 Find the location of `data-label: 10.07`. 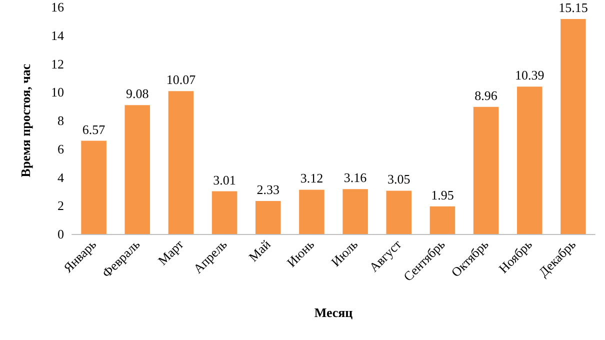

data-label: 10.07 is located at coordinates (181, 80).